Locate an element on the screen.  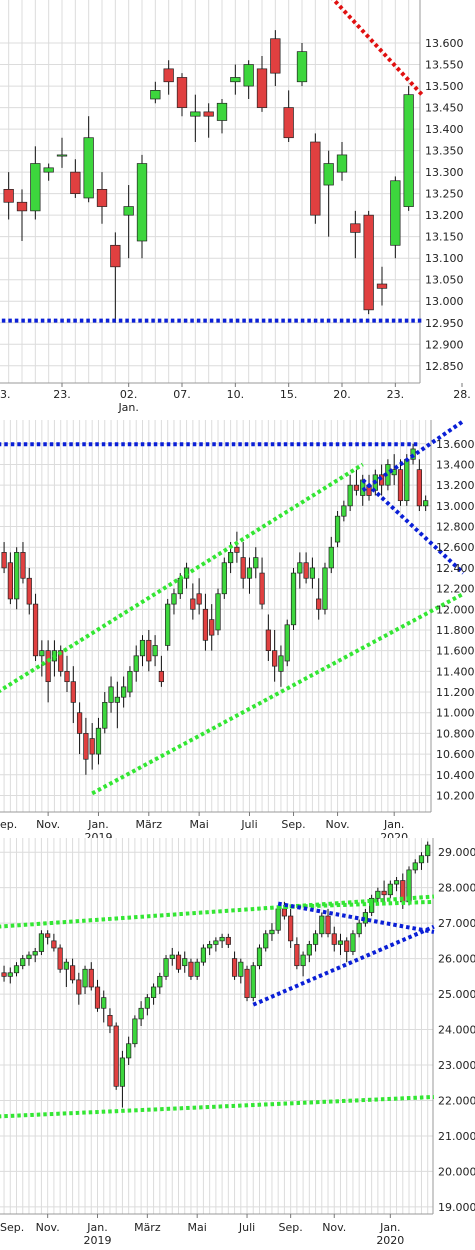
x-tick-label: 07. is located at coordinates (182, 394).